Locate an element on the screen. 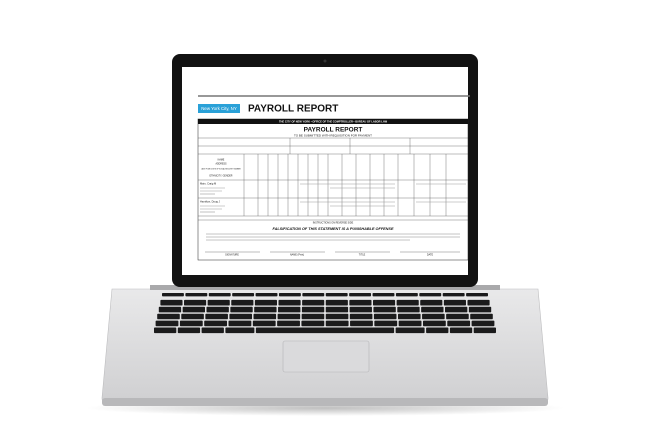 The image size is (650, 433). signature-label: TITLE is located at coordinates (362, 255).